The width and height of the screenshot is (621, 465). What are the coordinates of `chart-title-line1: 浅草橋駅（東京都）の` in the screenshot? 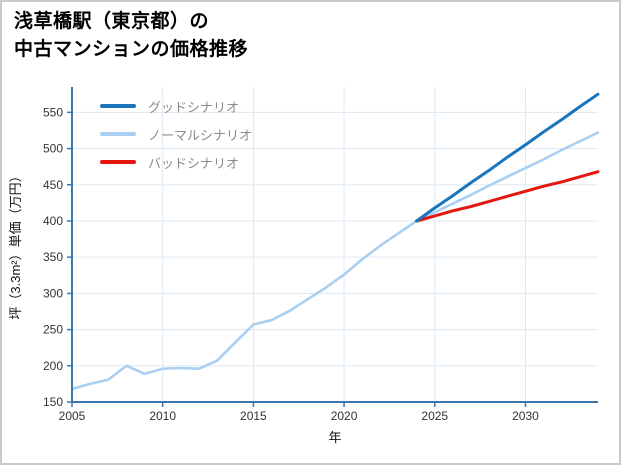 It's located at (112, 21).